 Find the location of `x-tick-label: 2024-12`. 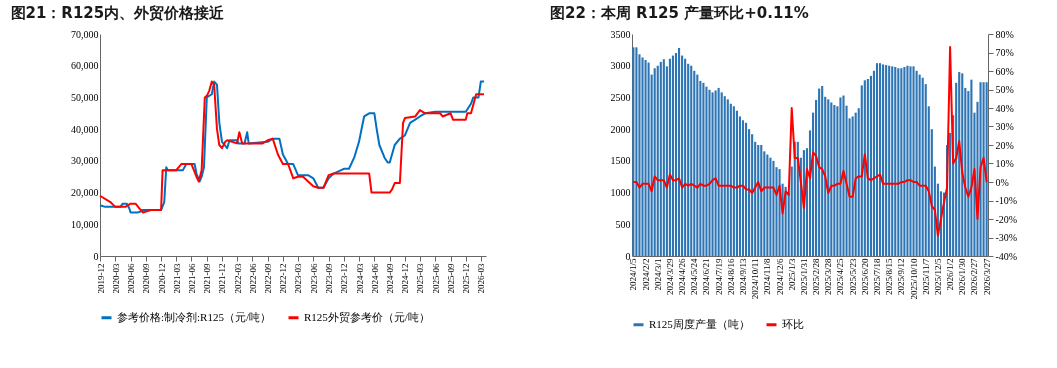

x-tick-label: 2024-12 is located at coordinates (405, 278).